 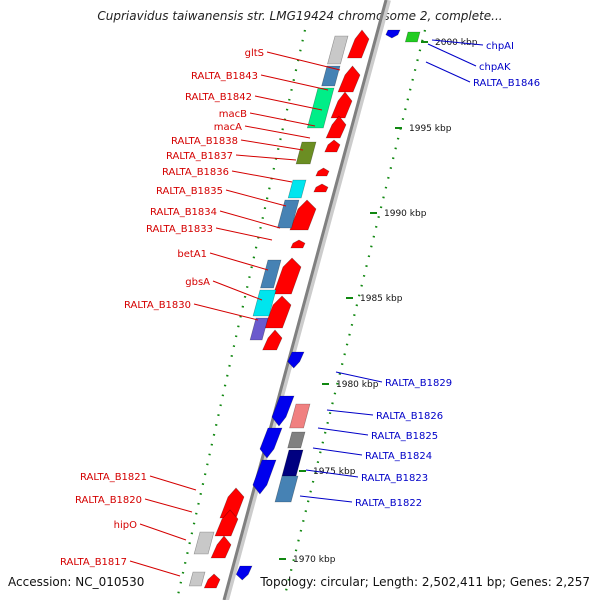 What do you see at coordinates (430, 129) in the screenshot?
I see `scale-label: 1995 kbp` at bounding box center [430, 129].